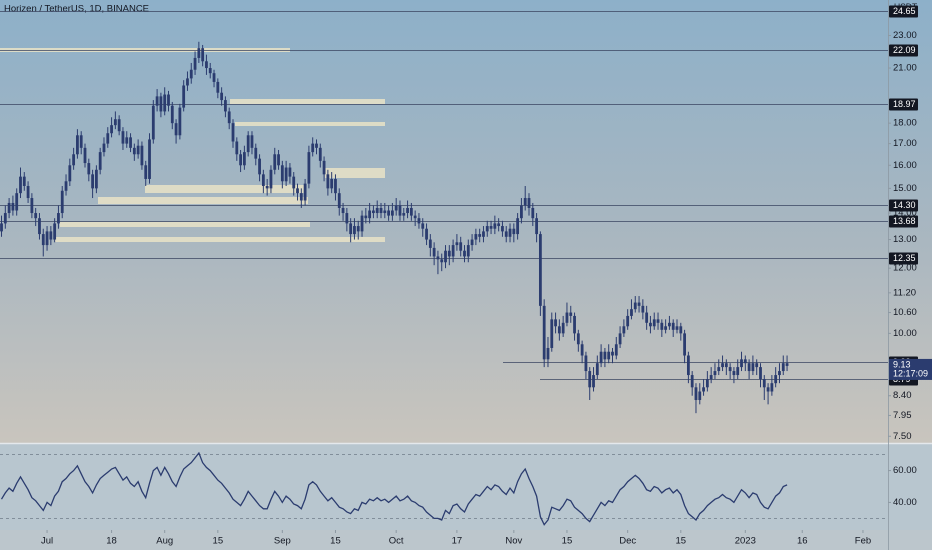  What do you see at coordinates (905, 470) in the screenshot?
I see `rsi-tick-label: 60.00` at bounding box center [905, 470].